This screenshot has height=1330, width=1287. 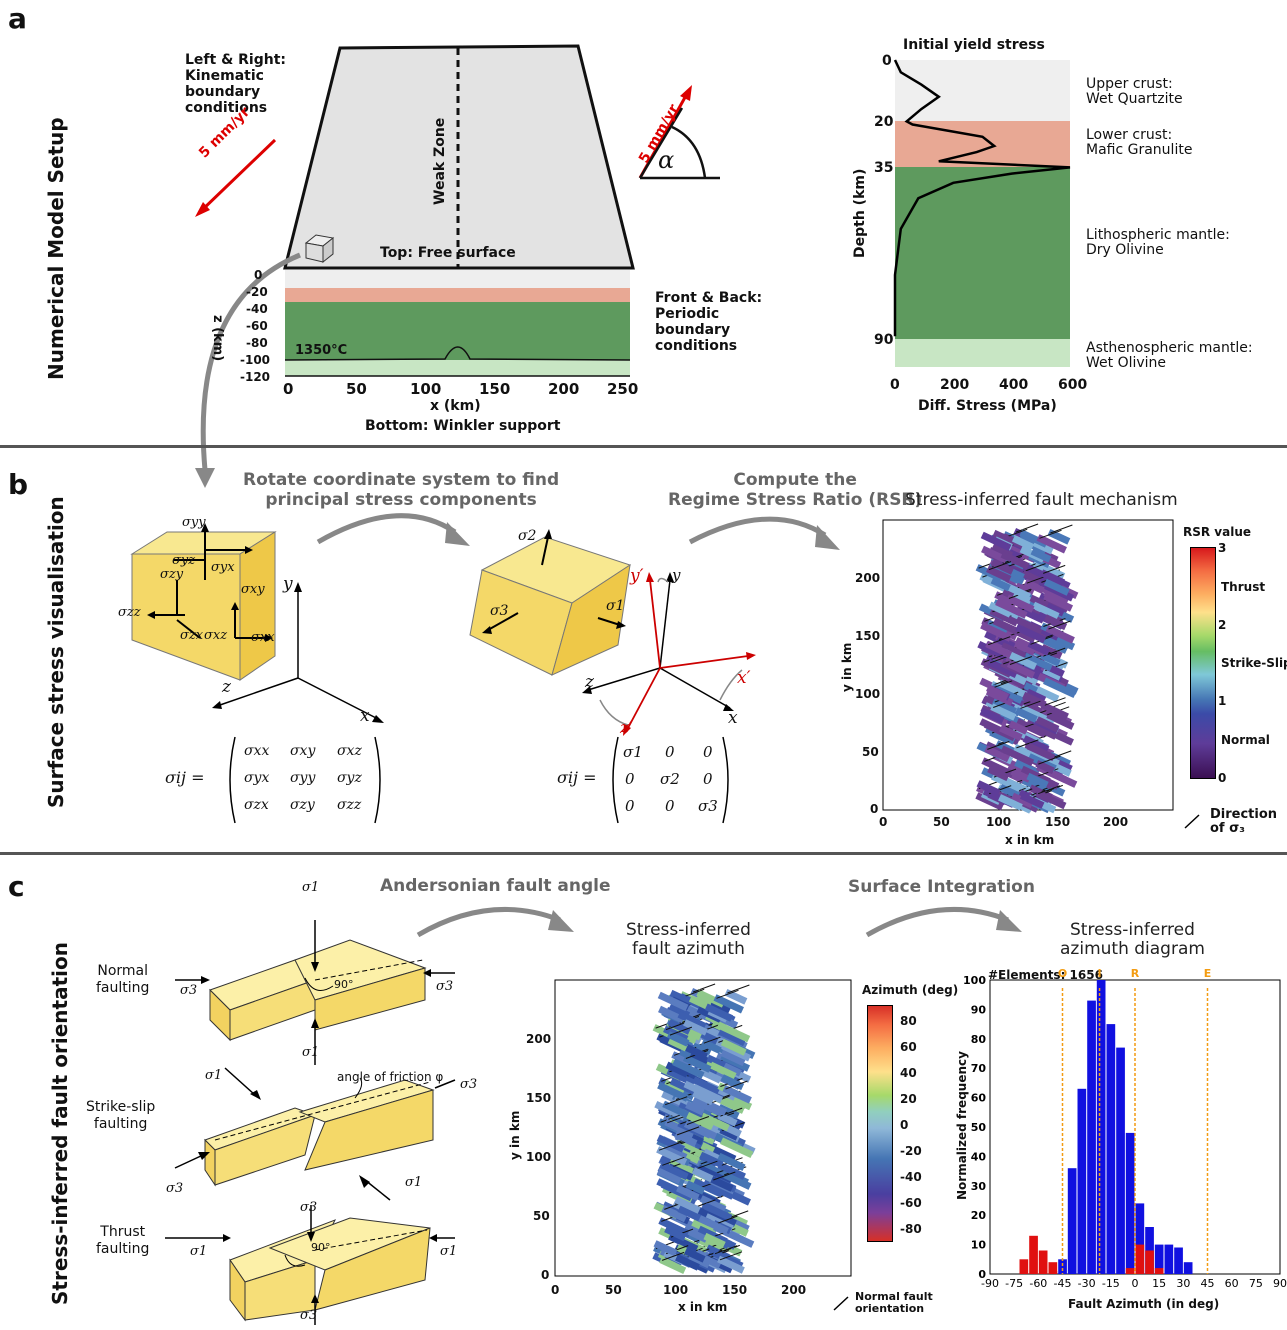 What do you see at coordinates (564, 389) in the screenshot?
I see `x-tick: 200` at bounding box center [564, 389].